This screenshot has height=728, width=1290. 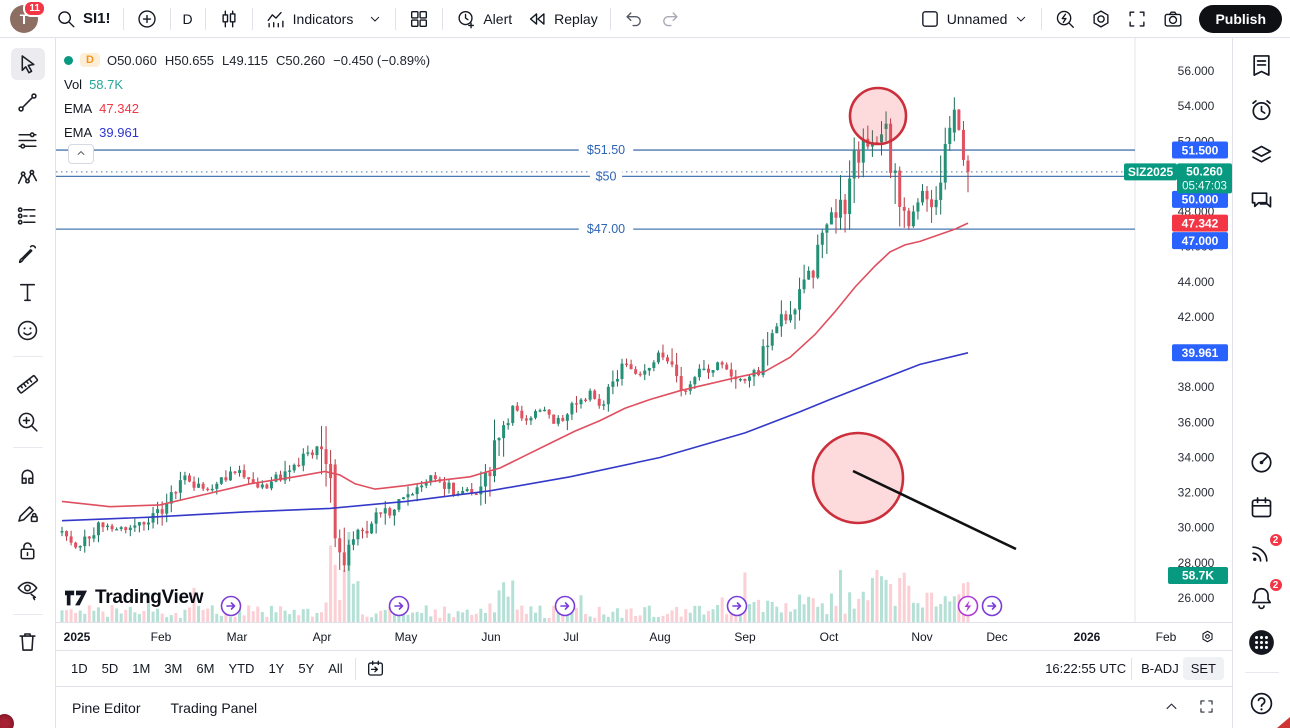 I want to click on legend-ema-slow-row: EMA 39.961, so click(x=247, y=132).